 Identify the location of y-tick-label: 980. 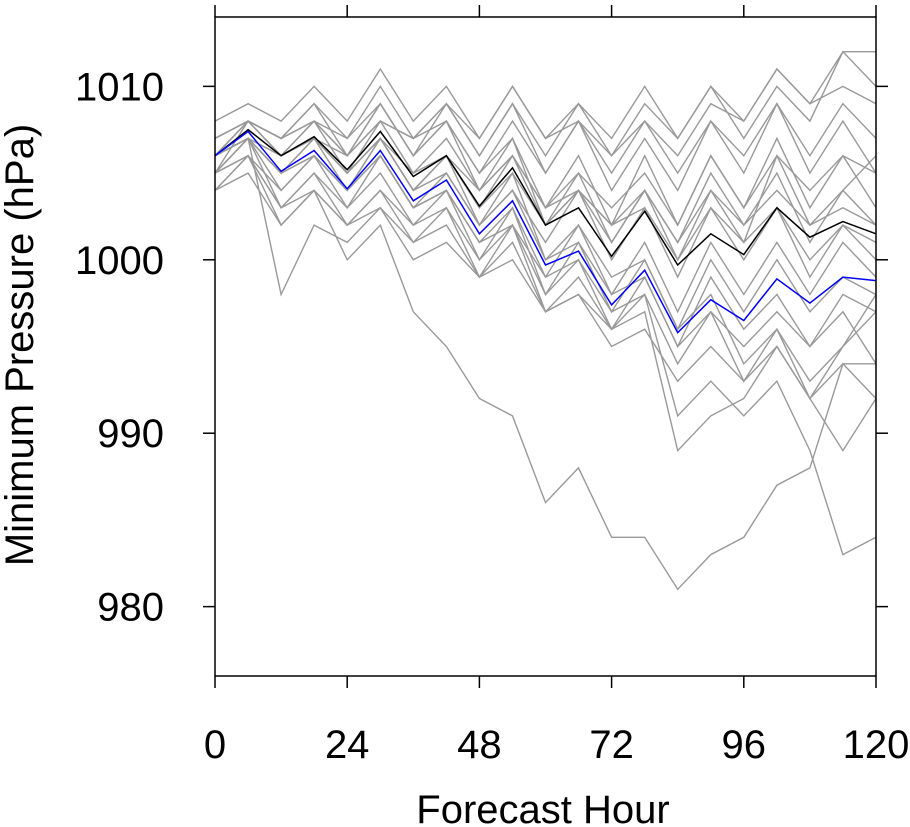
(130, 608).